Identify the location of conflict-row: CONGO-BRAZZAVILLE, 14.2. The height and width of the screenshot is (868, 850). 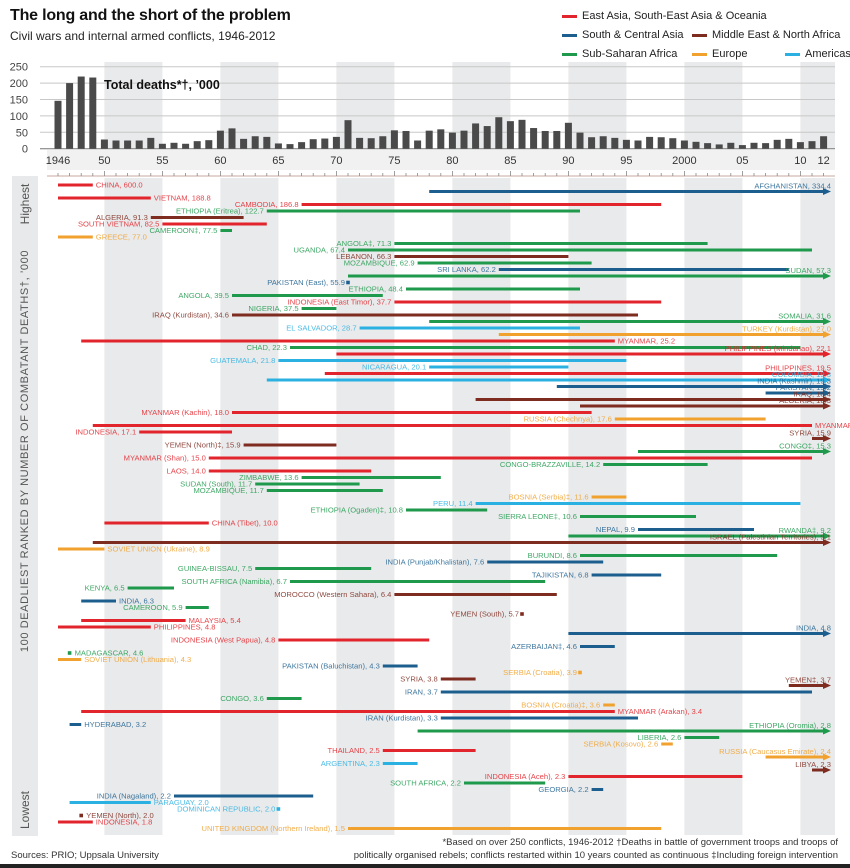
(604, 464).